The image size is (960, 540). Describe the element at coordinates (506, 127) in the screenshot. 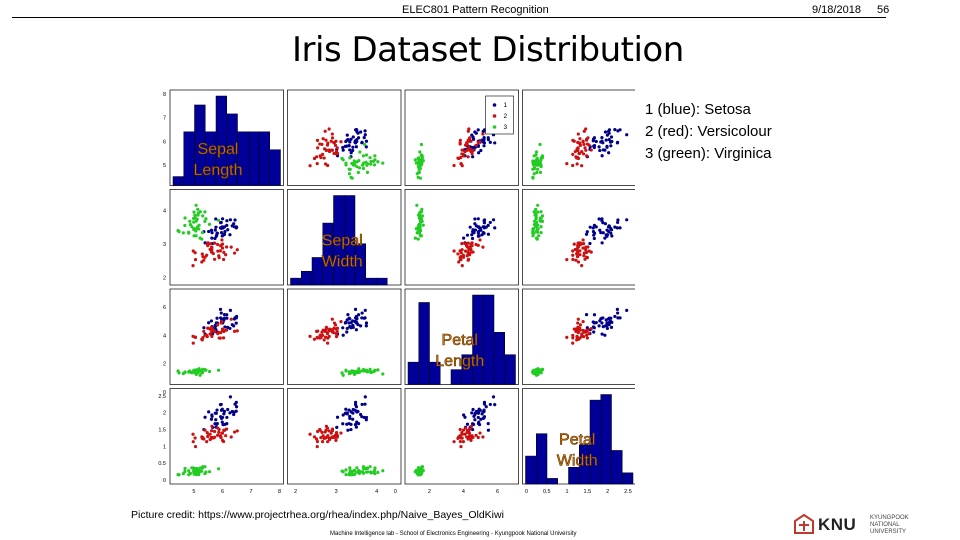

I see `legend-label: 3` at that location.